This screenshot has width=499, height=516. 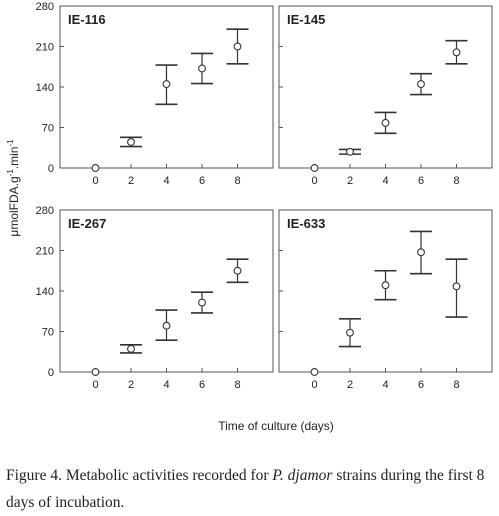 I want to click on y-axis-label-mid: .min, so click(x=14, y=158).